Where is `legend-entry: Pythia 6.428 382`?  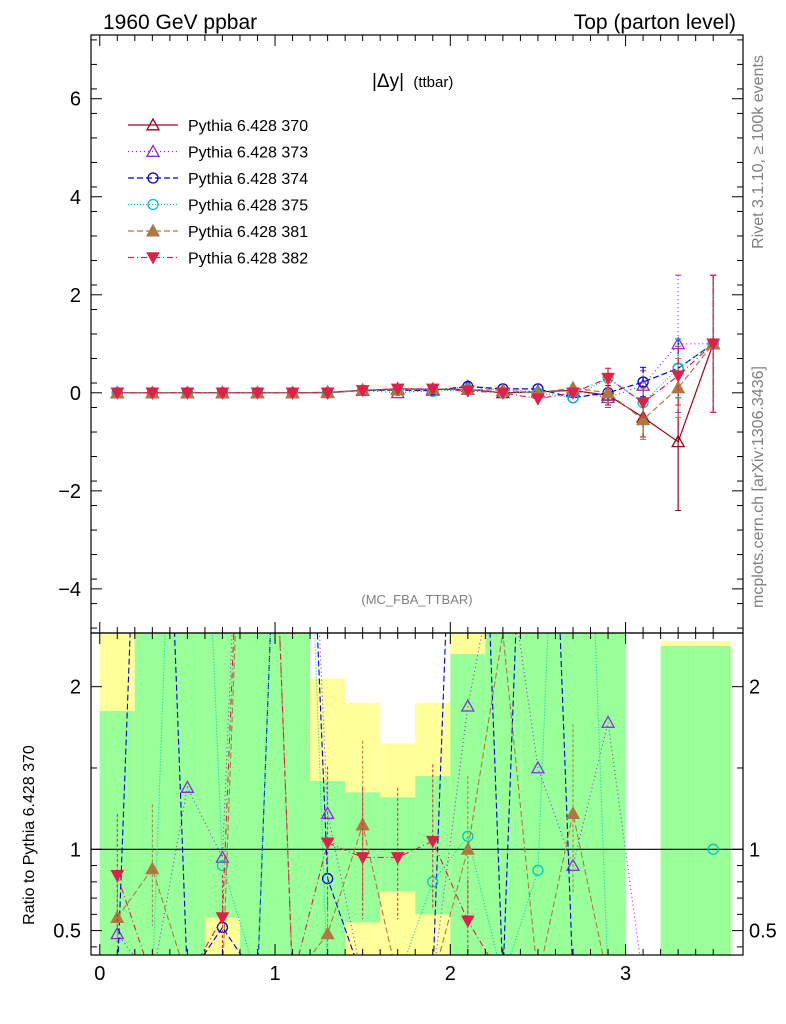 legend-entry: Pythia 6.428 382 is located at coordinates (218, 259).